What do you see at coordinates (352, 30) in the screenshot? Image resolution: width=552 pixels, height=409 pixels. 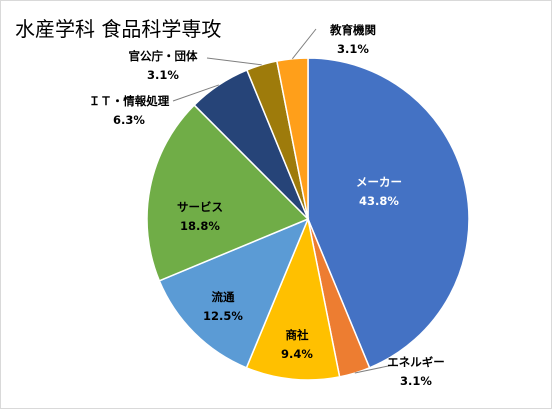 I see `slice-category-label: 教育機関` at bounding box center [352, 30].